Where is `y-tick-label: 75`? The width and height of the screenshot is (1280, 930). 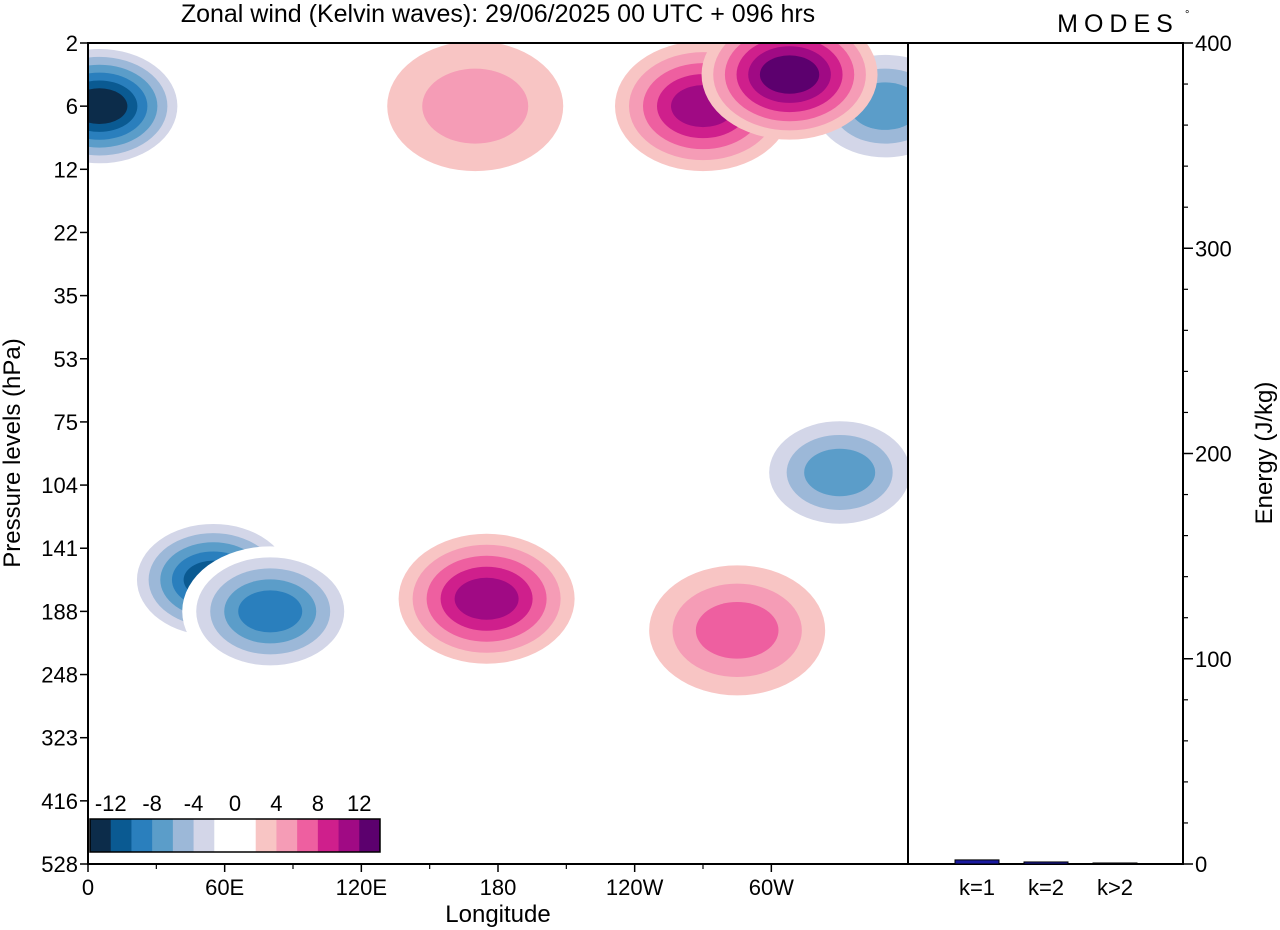
y-tick-label: 75 is located at coordinates (66, 422).